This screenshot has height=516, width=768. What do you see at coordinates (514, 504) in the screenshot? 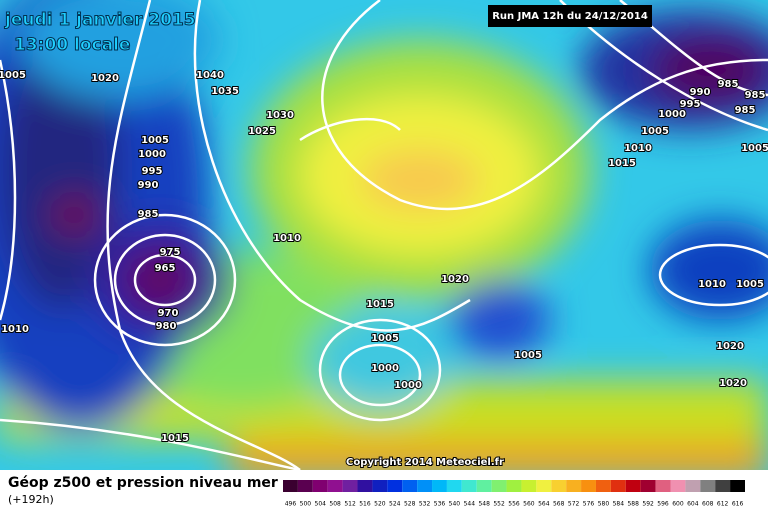
I see `legend-label: 556` at bounding box center [514, 504].